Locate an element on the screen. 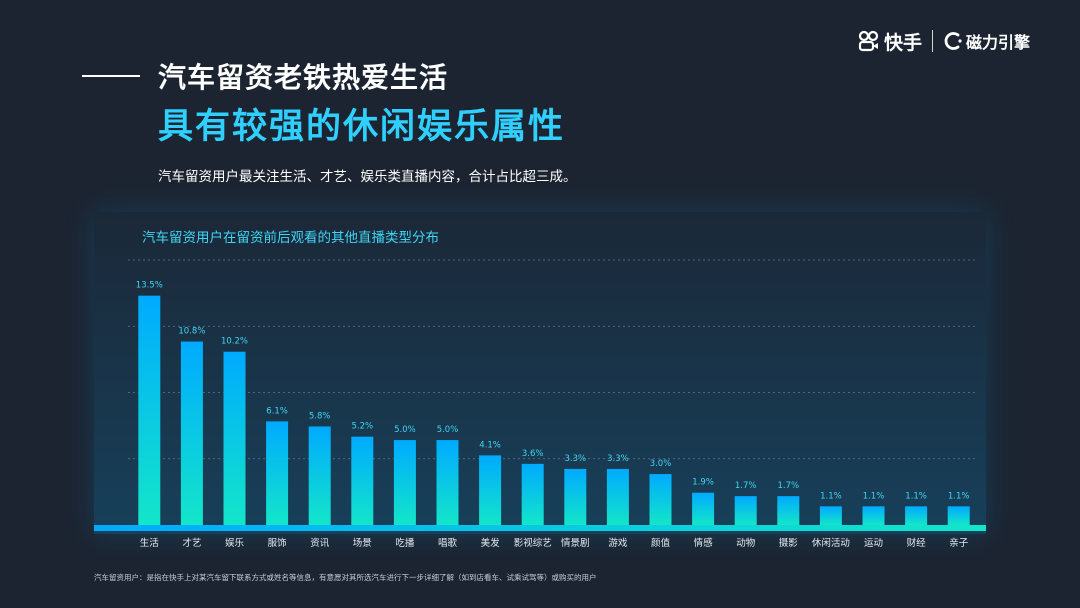  cili-engine-brand-text: 磁力引擎 is located at coordinates (998, 42).